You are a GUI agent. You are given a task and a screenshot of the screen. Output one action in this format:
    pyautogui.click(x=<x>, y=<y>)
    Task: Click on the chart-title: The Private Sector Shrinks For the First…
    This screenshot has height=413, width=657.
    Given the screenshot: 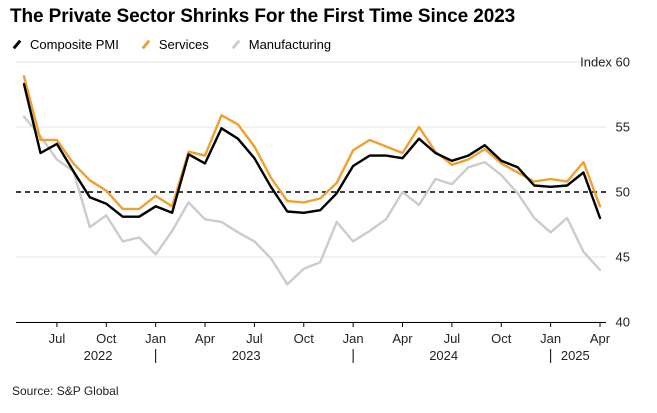 What is the action you would take?
    pyautogui.click(x=263, y=16)
    